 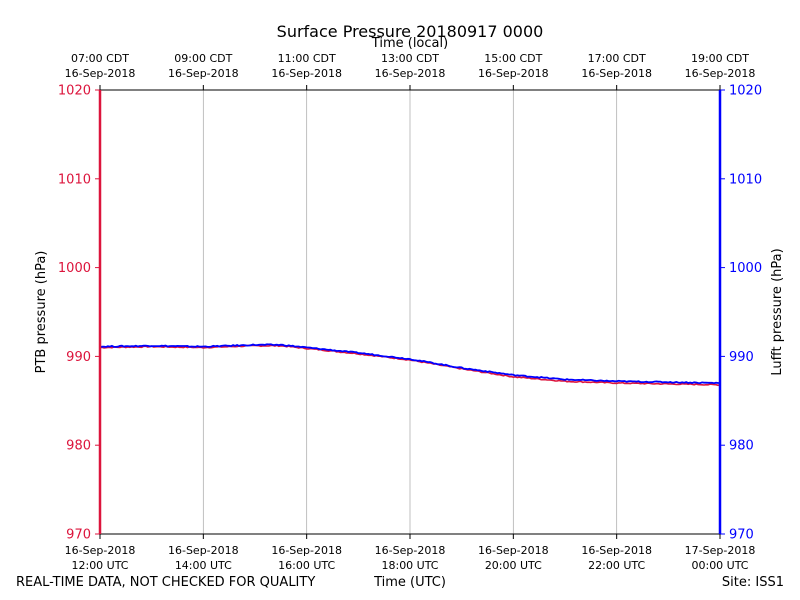 I want to click on lufft-pressure-line, so click(x=409, y=364).